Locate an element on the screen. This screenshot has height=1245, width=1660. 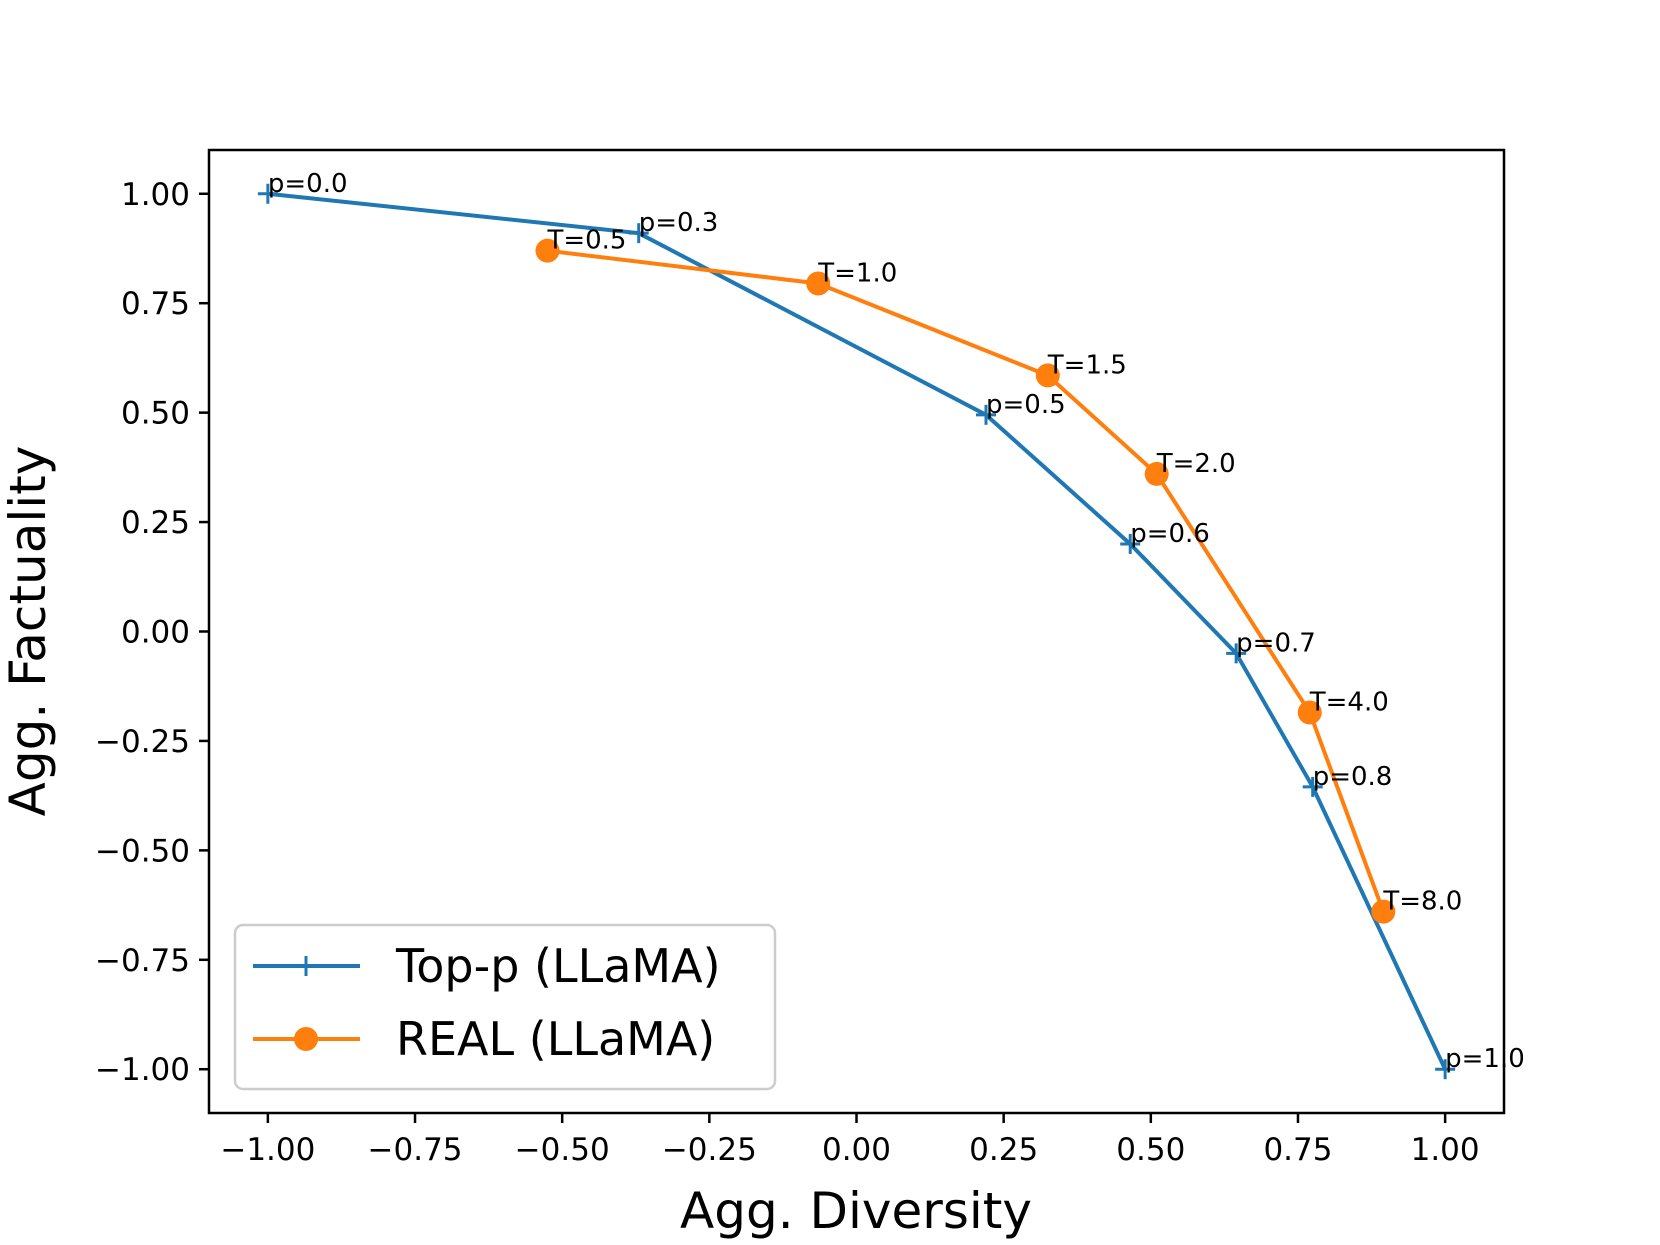
point-label-p-0-7: p=0.7 is located at coordinates (1276, 643).